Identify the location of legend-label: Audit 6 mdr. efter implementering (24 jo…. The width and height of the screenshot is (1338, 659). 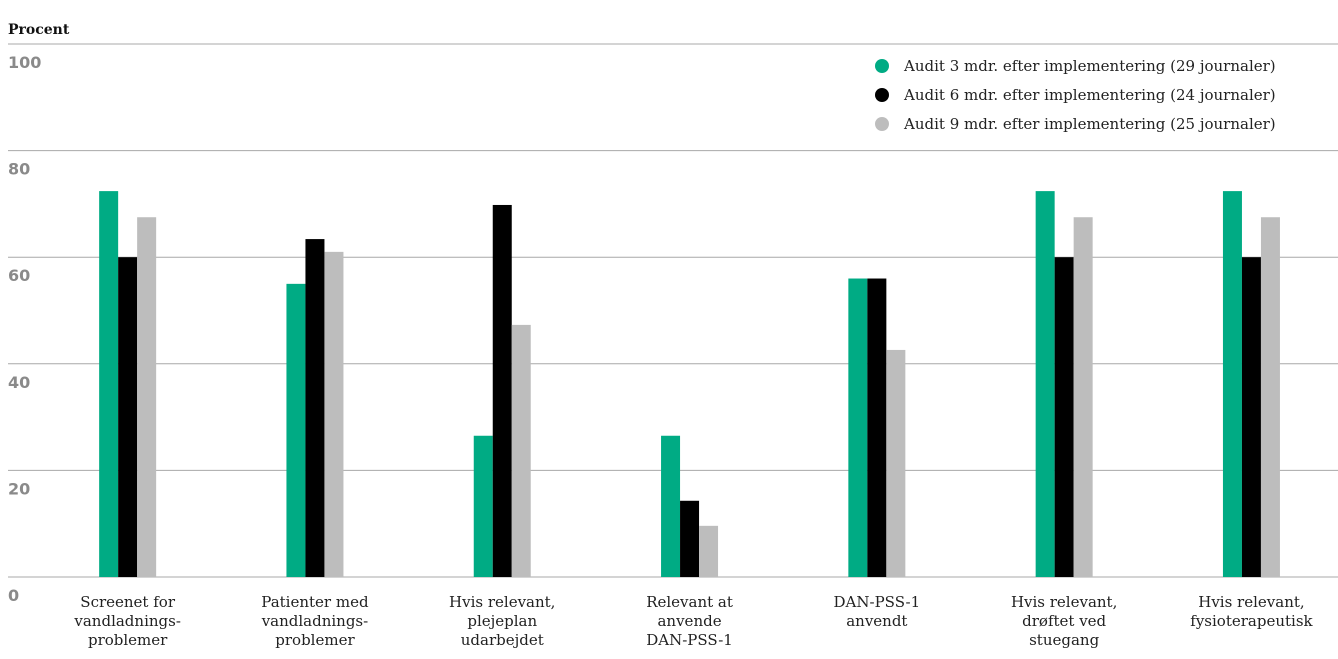
(1089, 95).